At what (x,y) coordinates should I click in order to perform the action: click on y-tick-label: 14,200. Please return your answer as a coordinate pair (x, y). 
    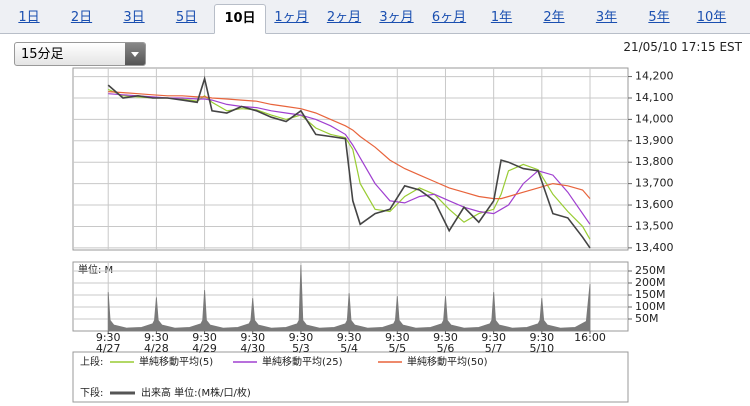
    Looking at the image, I should click on (654, 76).